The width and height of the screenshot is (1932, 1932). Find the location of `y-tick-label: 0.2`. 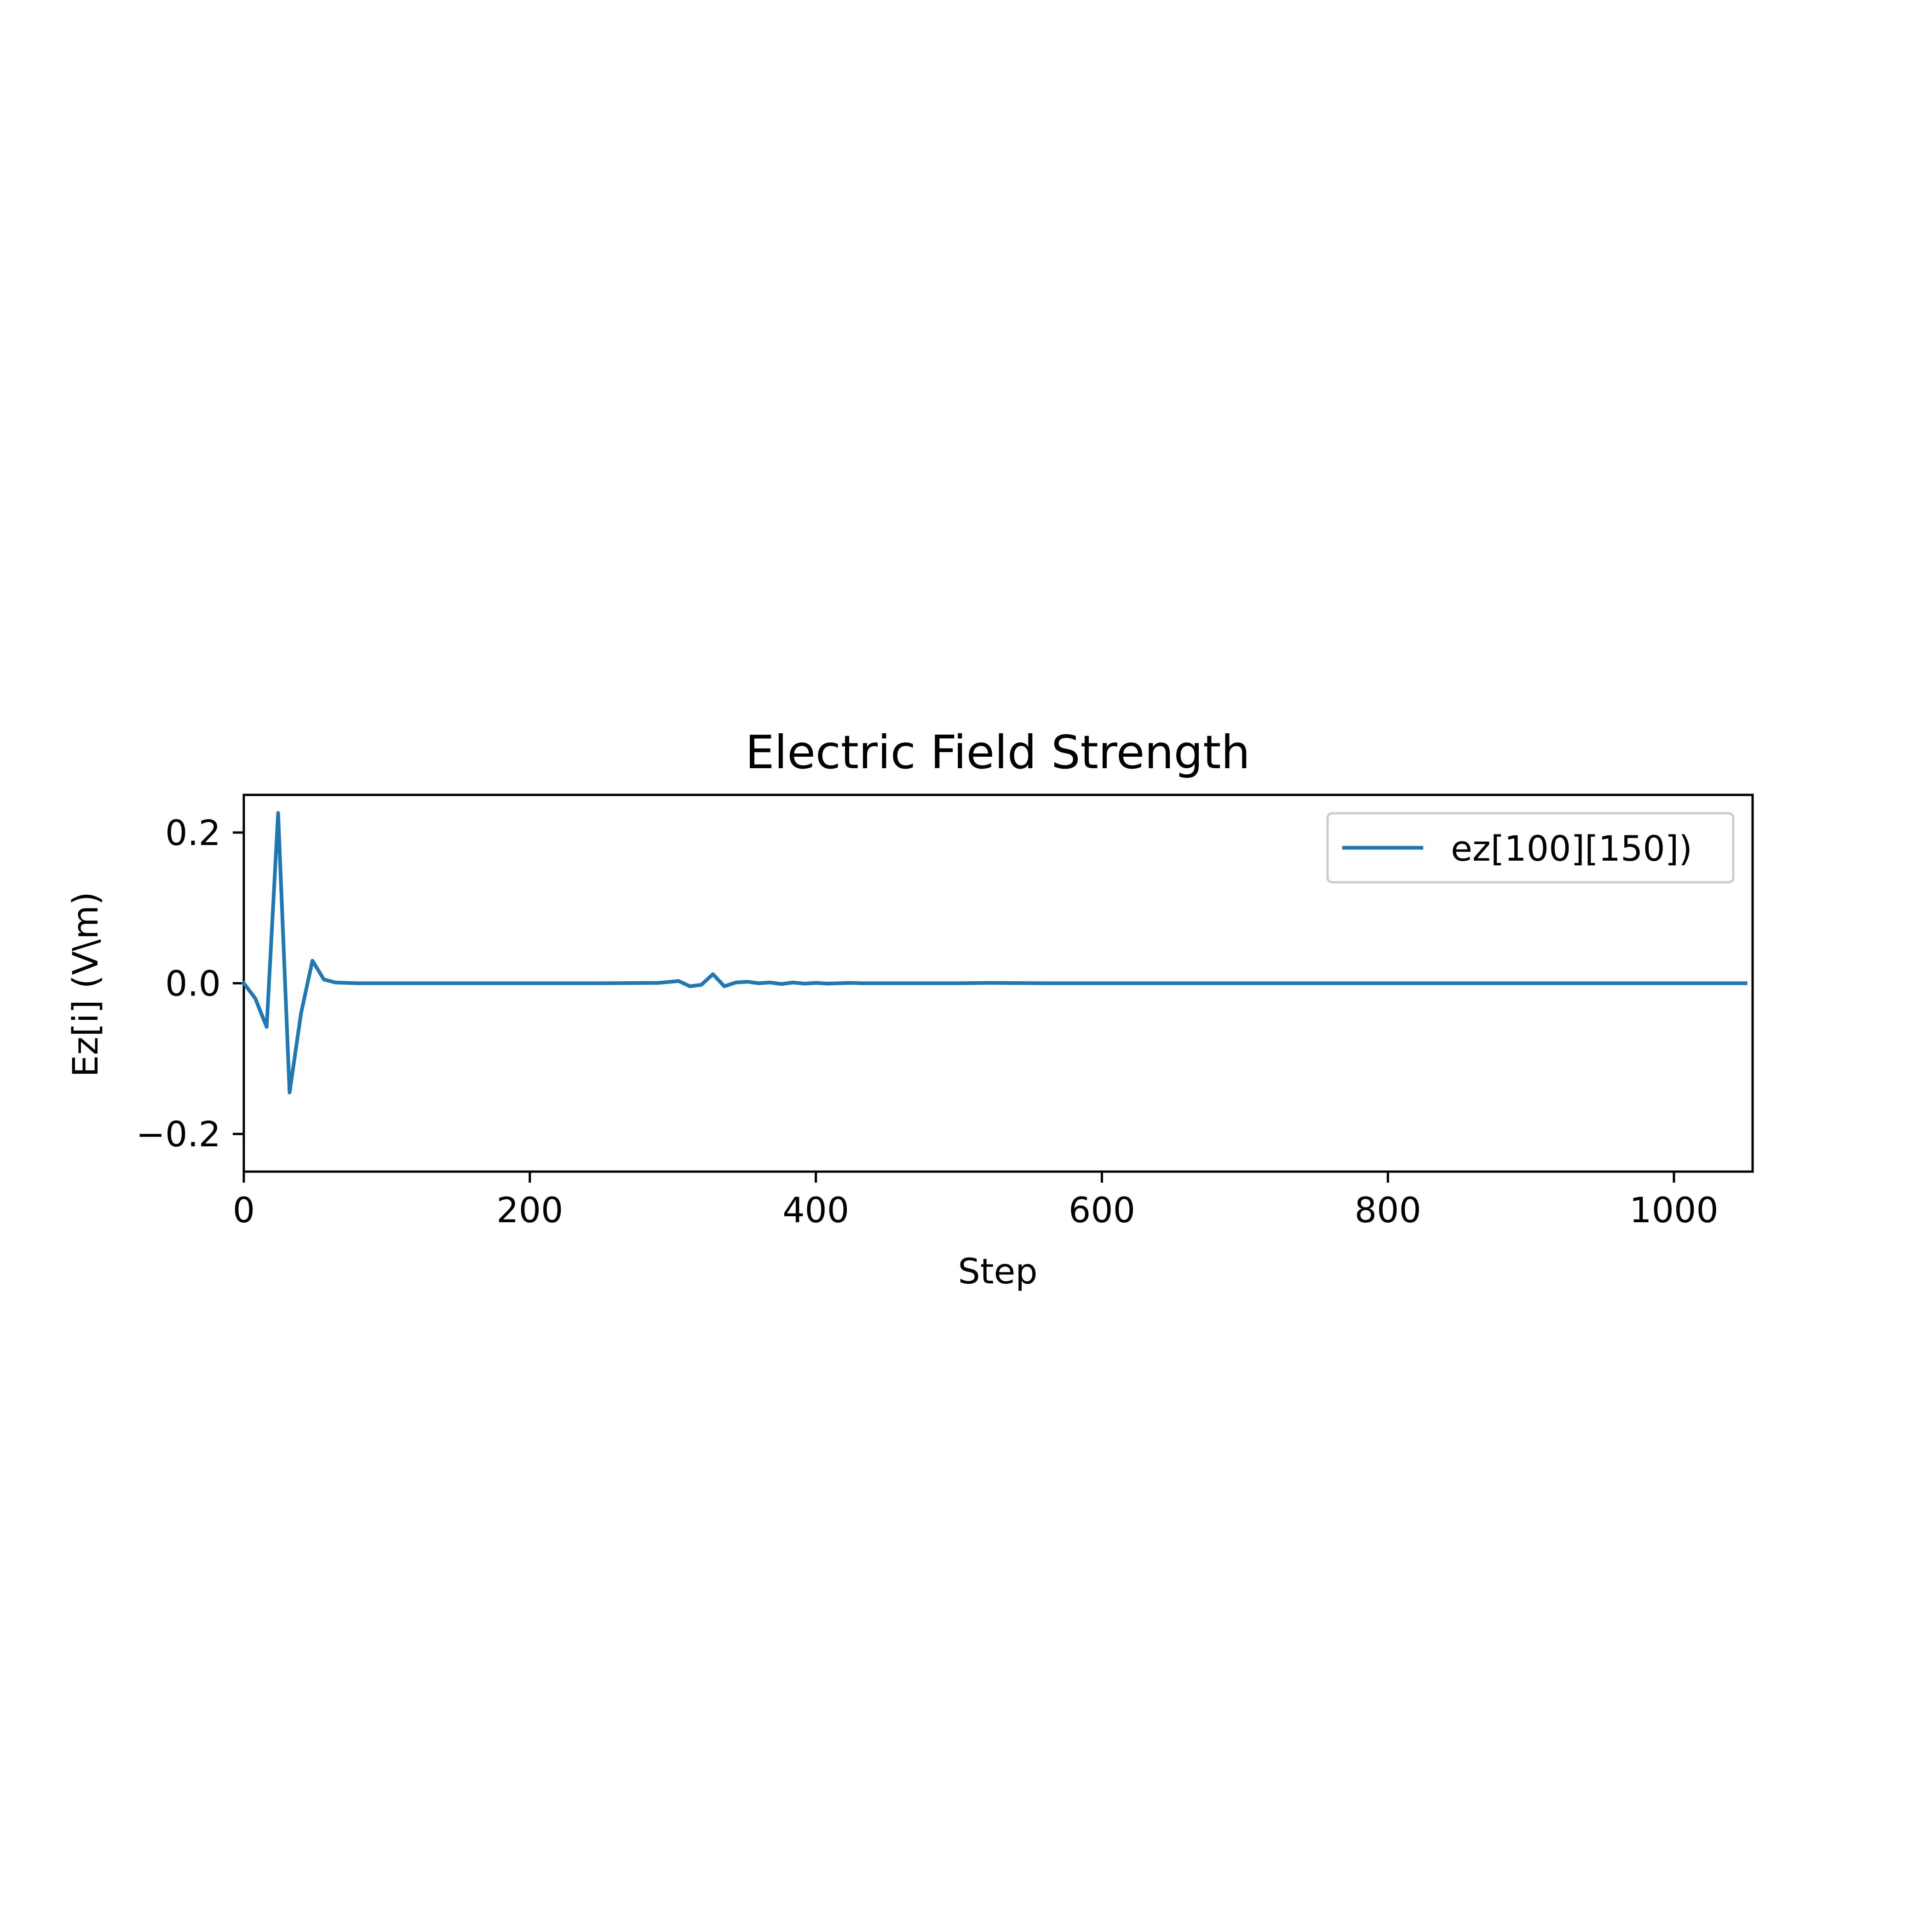

y-tick-label: 0.2 is located at coordinates (193, 832).